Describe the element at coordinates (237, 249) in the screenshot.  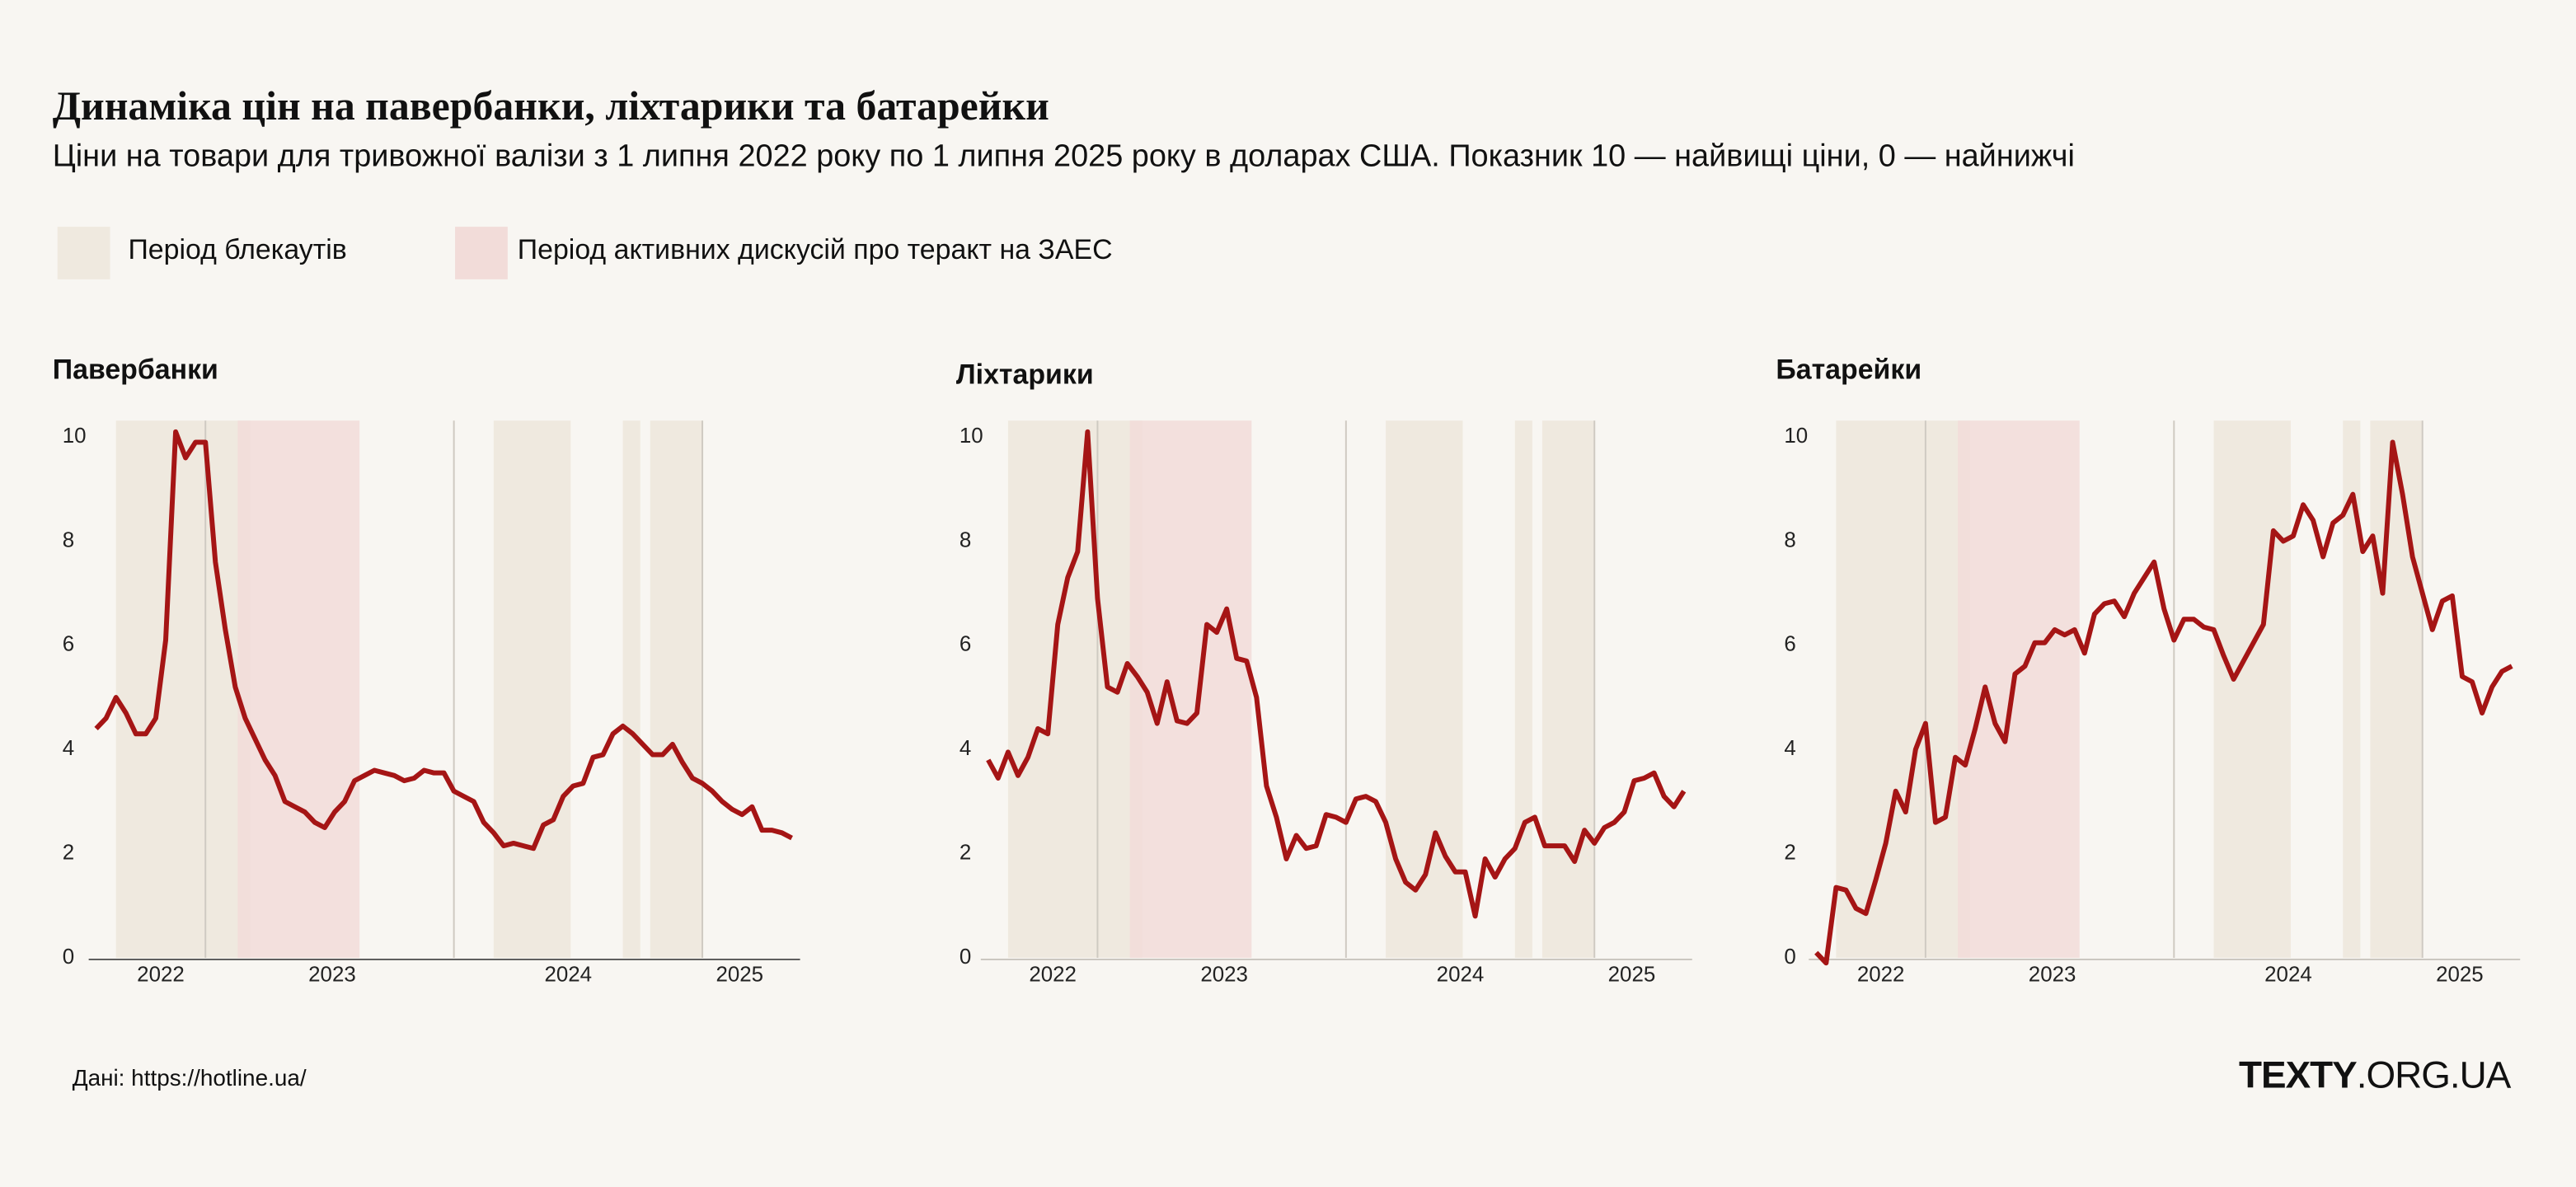
I see `legend-label: Період блекаутів` at that location.